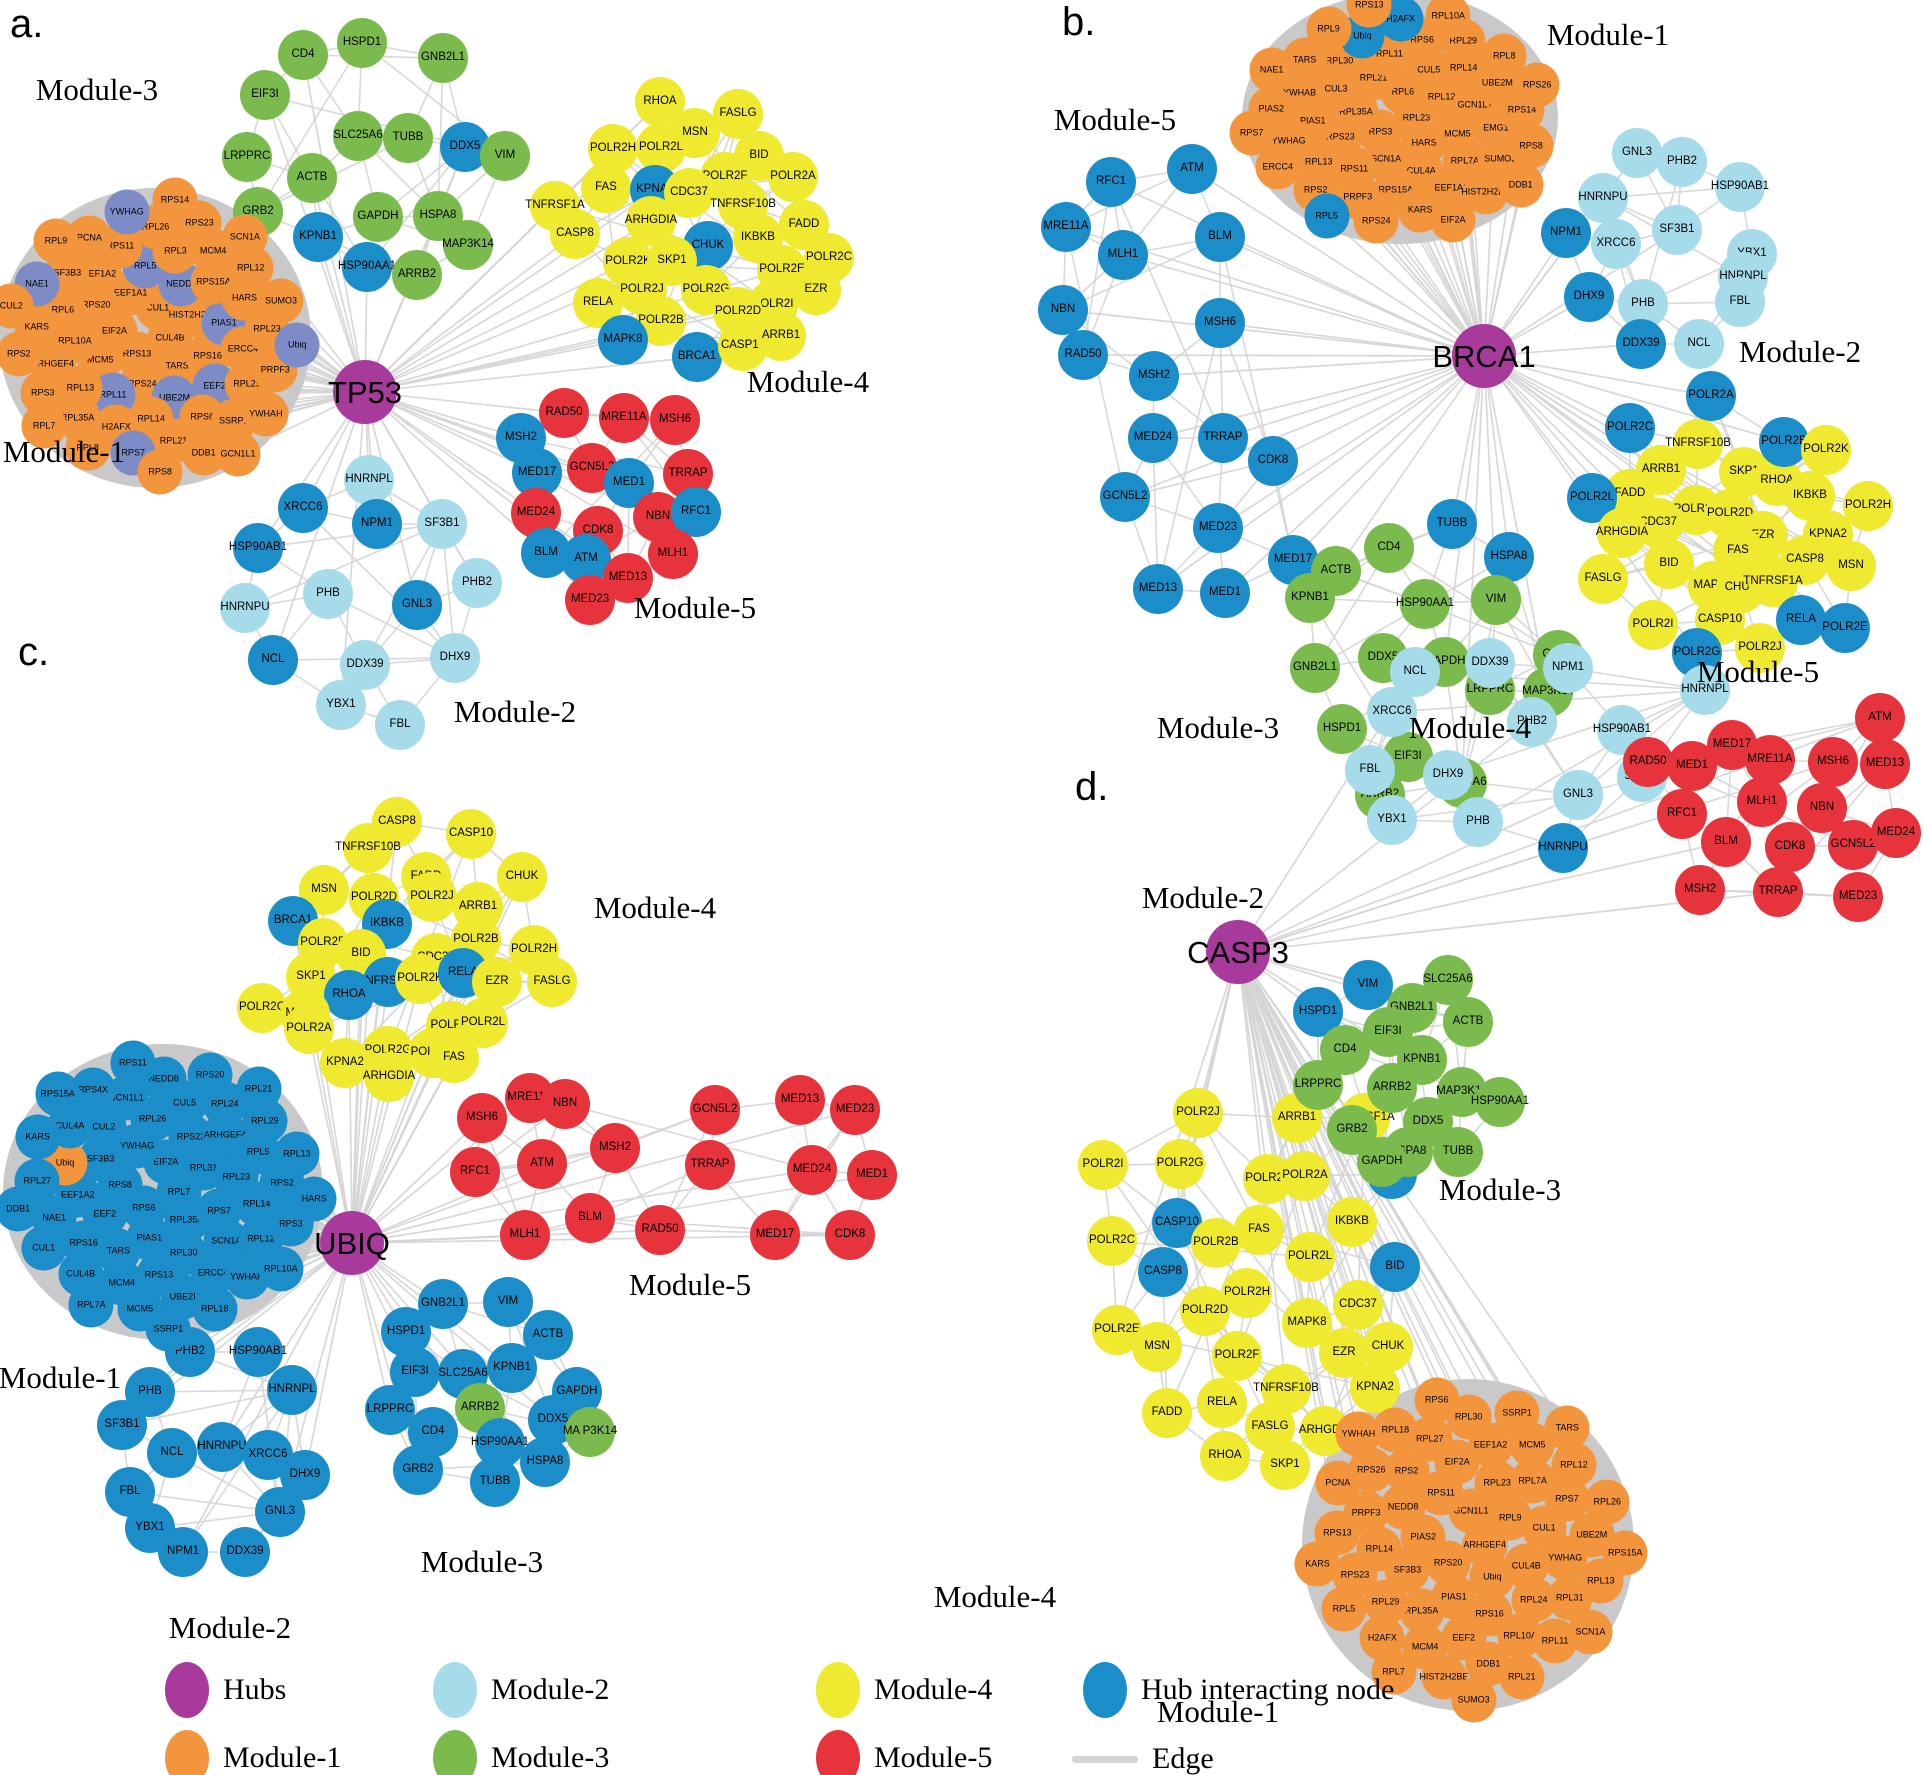 Image resolution: width=1923 pixels, height=1775 pixels. What do you see at coordinates (623, 340) in the screenshot?
I see `gene-node: MAPK8` at bounding box center [623, 340].